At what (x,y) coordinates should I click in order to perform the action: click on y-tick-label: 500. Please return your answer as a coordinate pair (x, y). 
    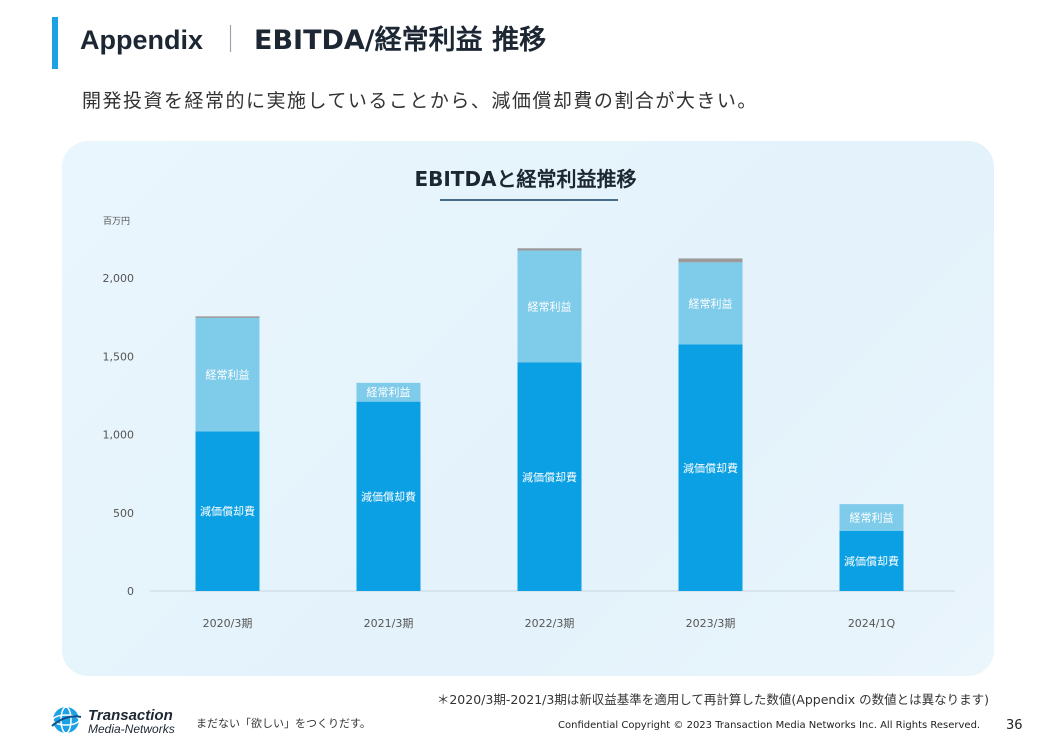
    Looking at the image, I should click on (123, 513).